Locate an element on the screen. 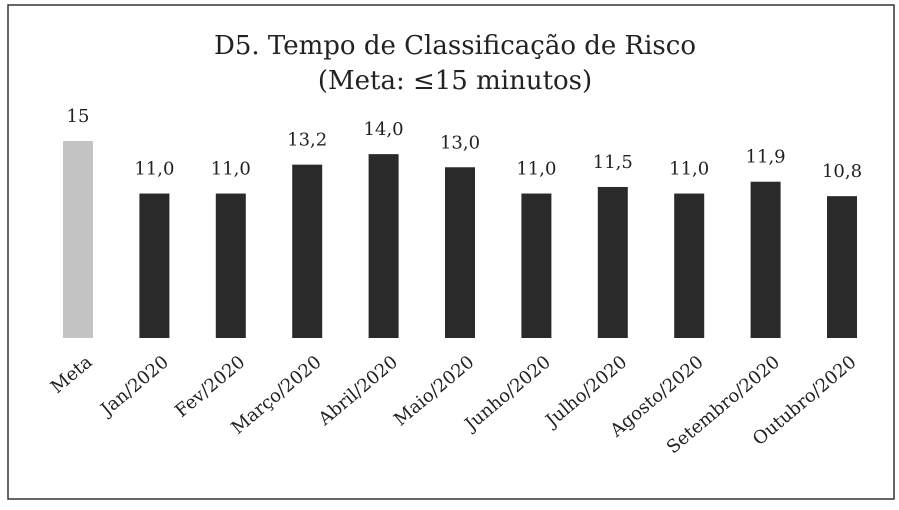 The image size is (899, 510). data-label: 13,0 is located at coordinates (460, 142).